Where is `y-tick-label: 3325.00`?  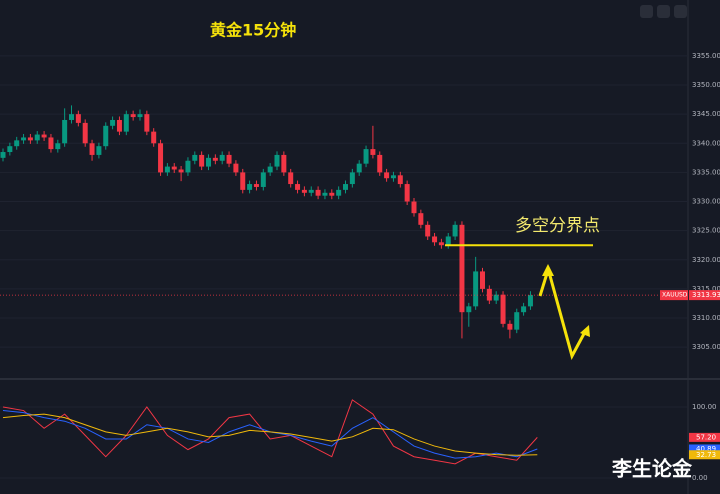 y-tick-label: 3325.00 is located at coordinates (706, 231).